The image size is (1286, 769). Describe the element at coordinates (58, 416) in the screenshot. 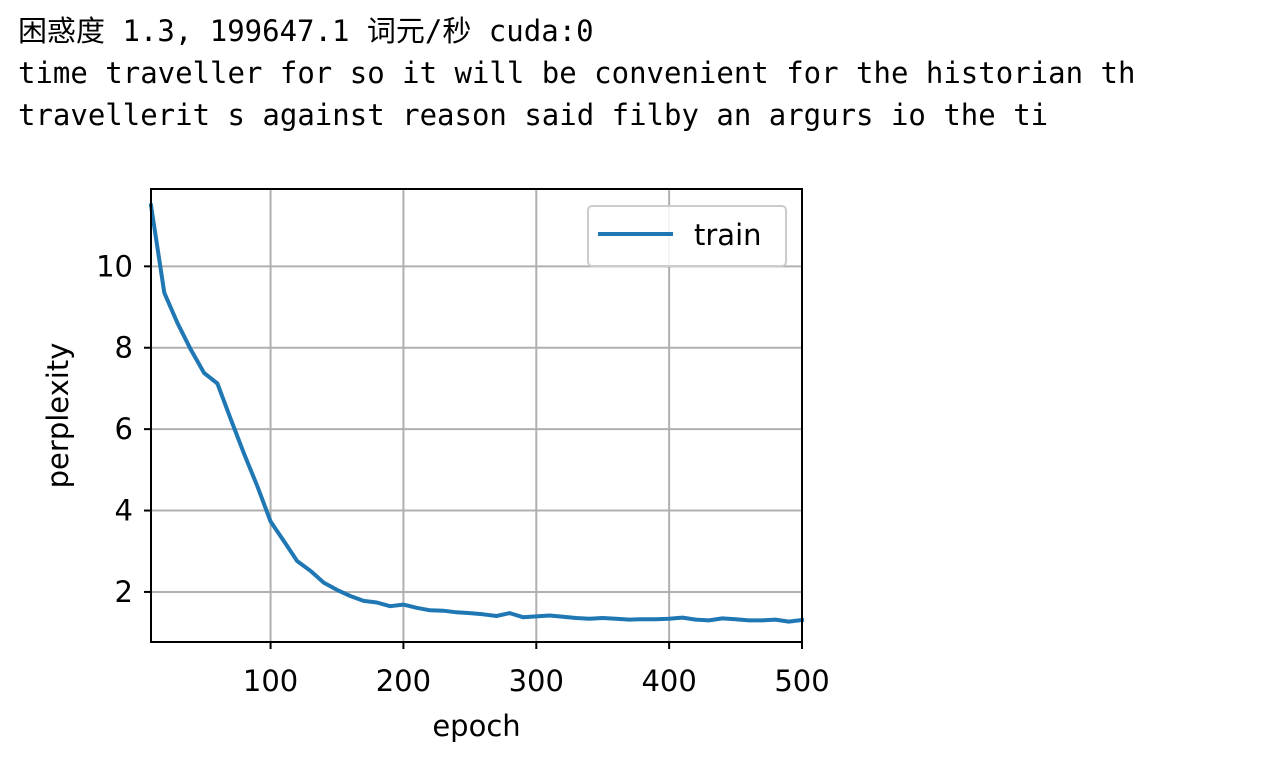

I see `y-axis-label: perplexity` at that location.